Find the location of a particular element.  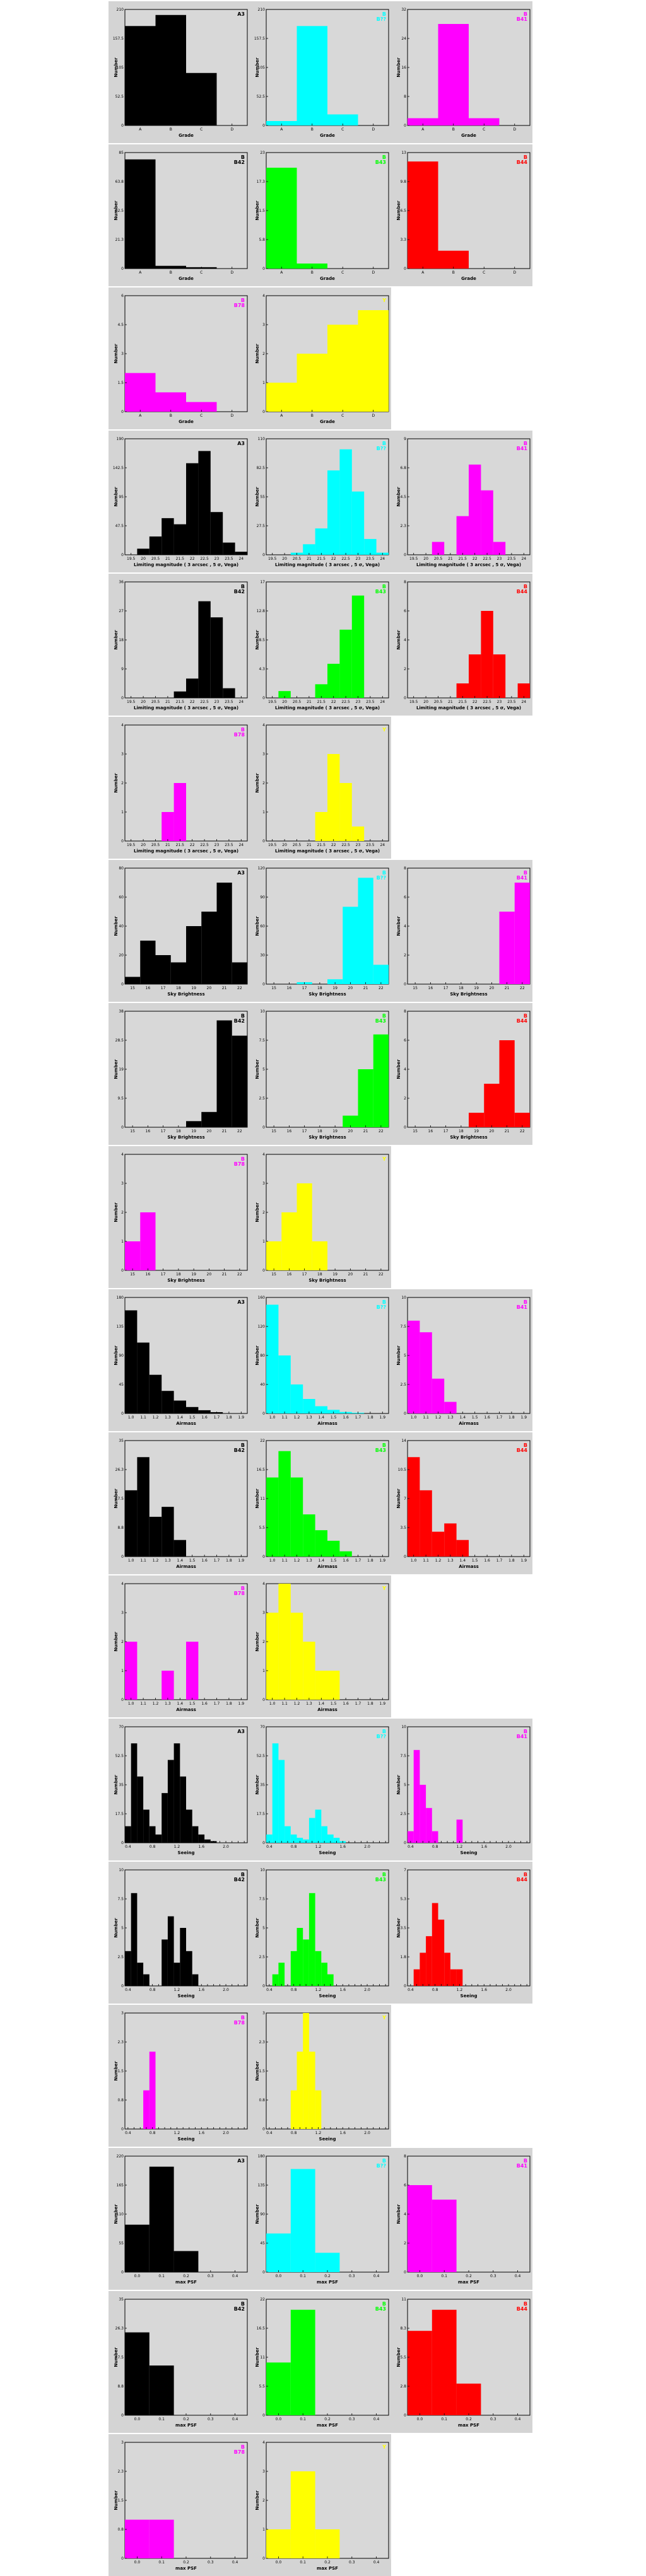

y-tick-label: 8.8 is located at coordinates (121, 1528).